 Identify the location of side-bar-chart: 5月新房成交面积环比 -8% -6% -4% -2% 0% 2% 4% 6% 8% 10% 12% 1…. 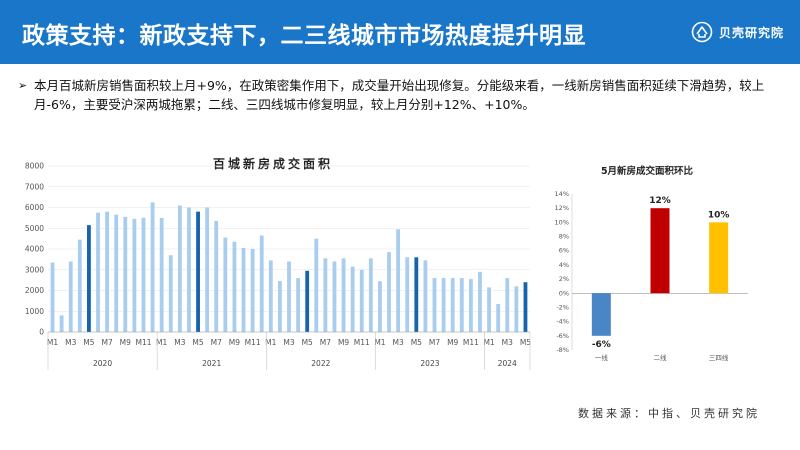
(651, 263).